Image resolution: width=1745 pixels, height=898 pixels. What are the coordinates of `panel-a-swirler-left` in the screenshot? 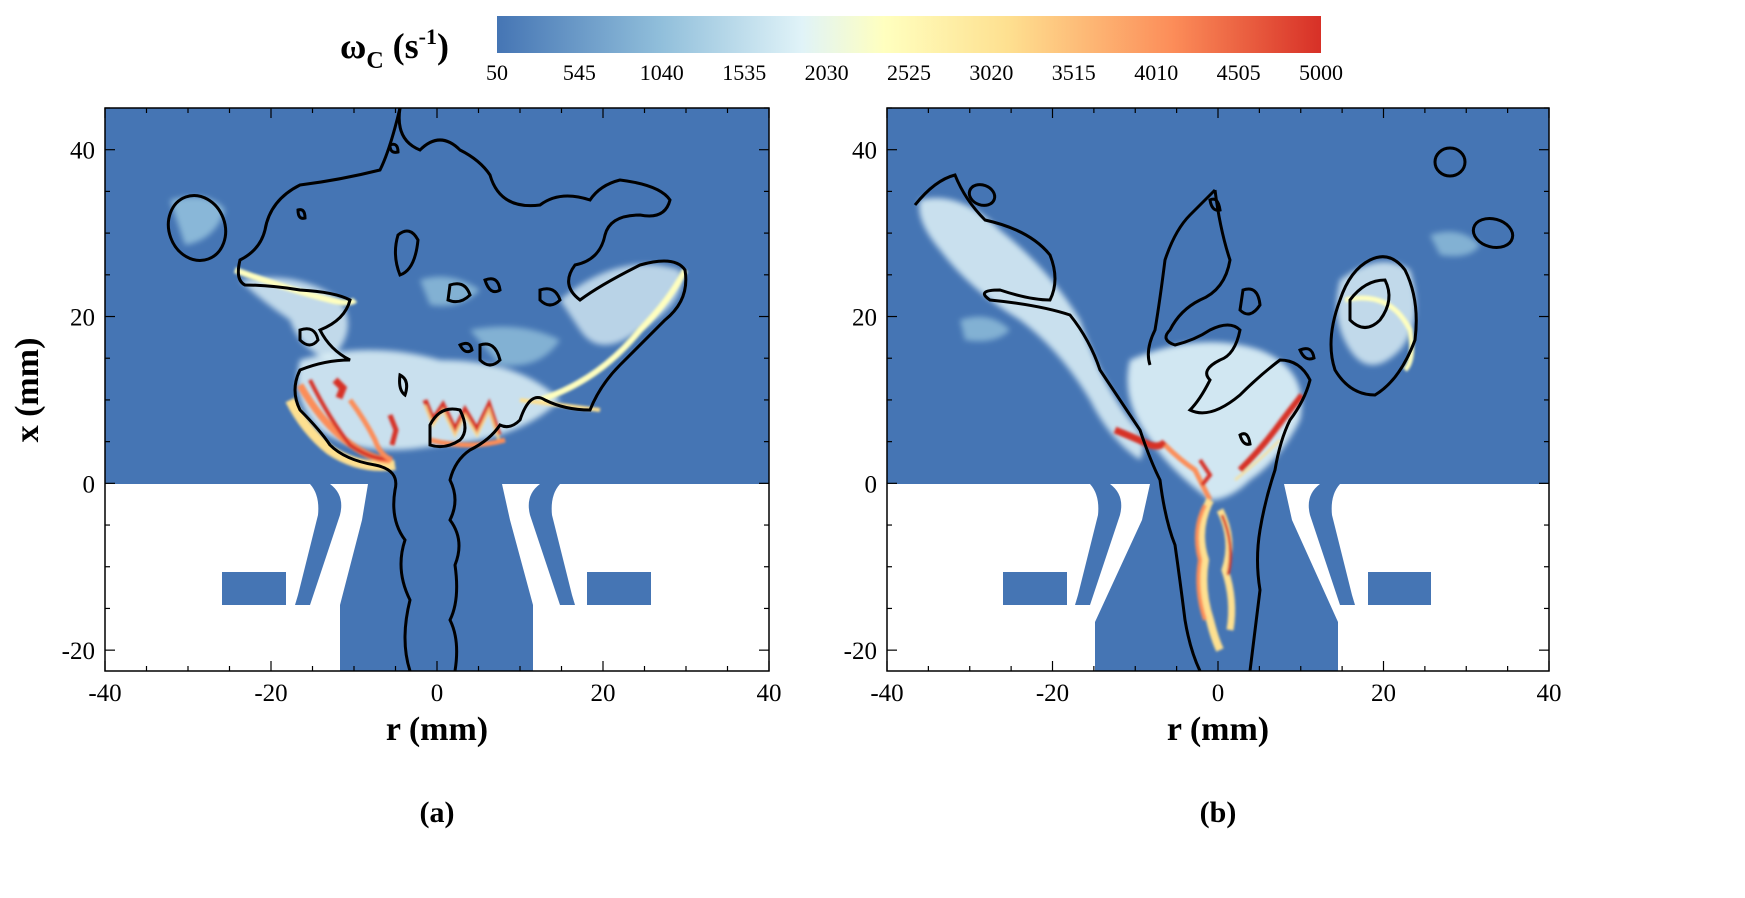 It's located at (318, 544).